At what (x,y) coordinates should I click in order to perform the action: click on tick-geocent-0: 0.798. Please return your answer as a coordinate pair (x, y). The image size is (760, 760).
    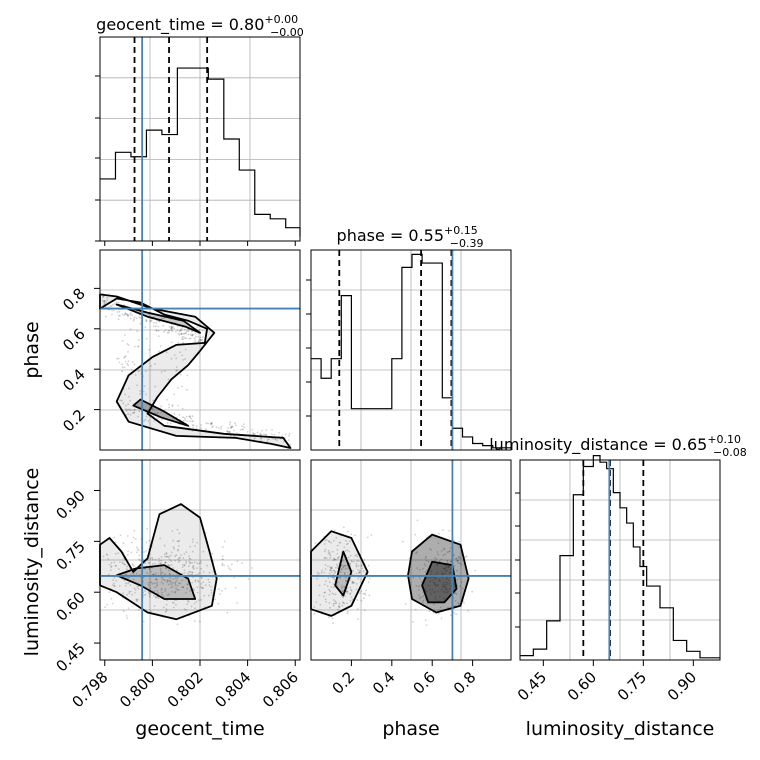
    Looking at the image, I should click on (89, 689).